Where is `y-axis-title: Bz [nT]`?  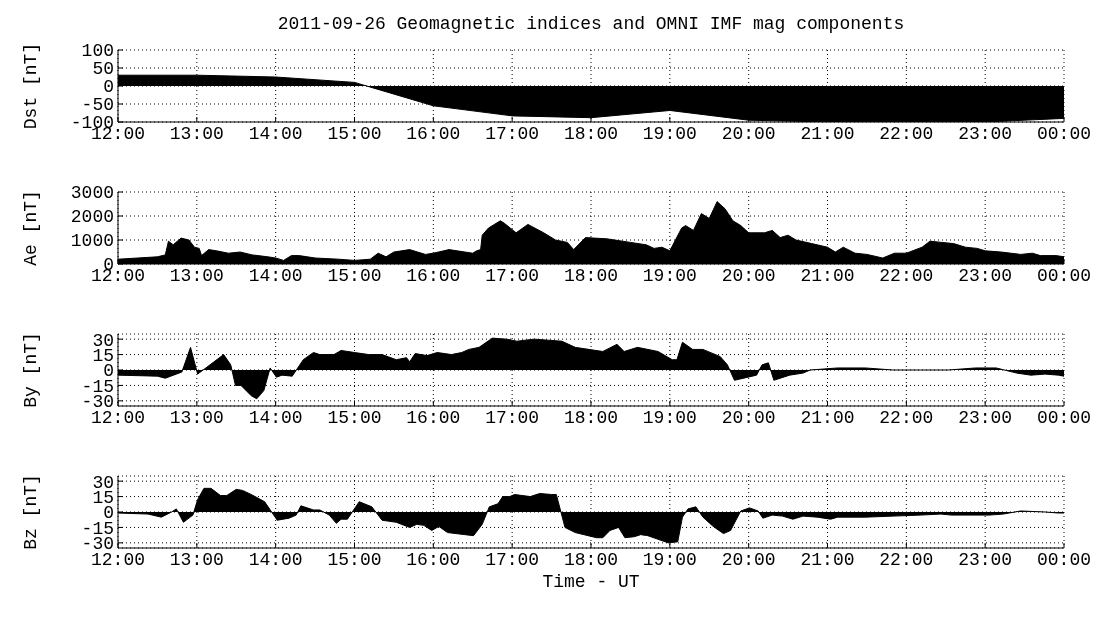 y-axis-title: Bz [nT] is located at coordinates (31, 512).